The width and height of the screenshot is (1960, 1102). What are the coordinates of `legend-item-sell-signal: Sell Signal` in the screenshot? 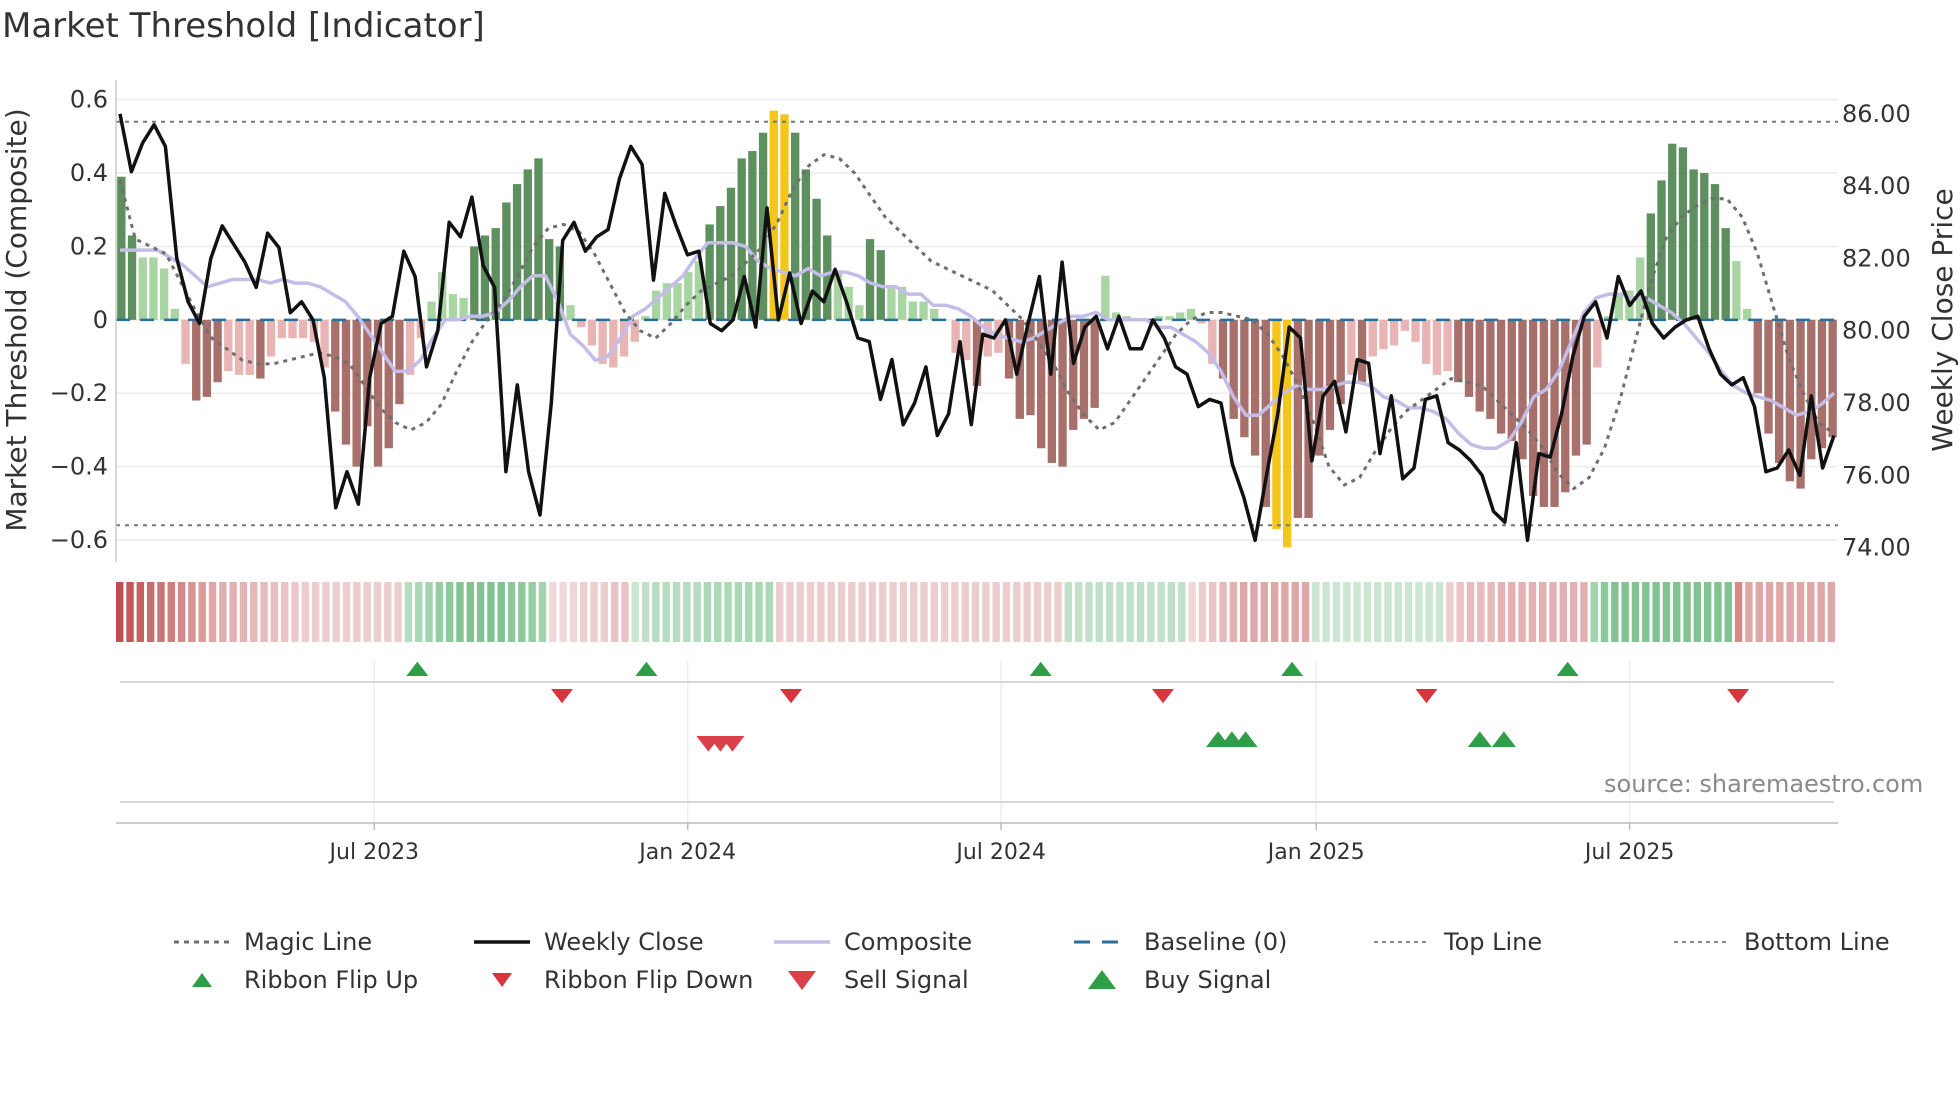 It's located at (870, 980).